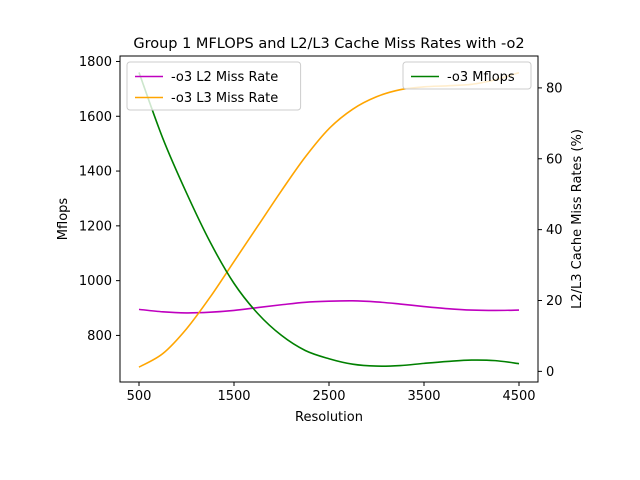  What do you see at coordinates (554, 159) in the screenshot?
I see `y-right-tick-label: 60` at bounding box center [554, 159].